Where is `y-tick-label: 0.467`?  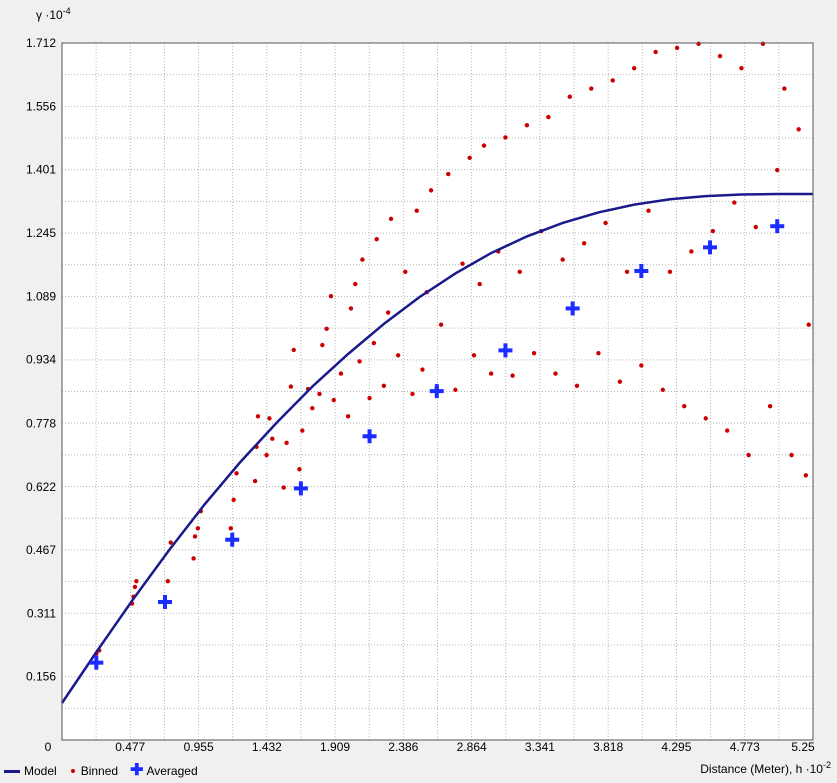 y-tick-label: 0.467 is located at coordinates (41, 550).